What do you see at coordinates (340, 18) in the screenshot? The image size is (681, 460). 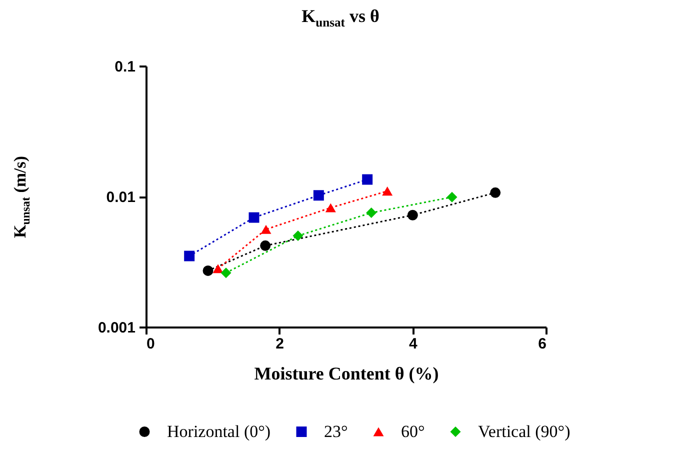 I see `chart-title: K$_{unsat}$ vs θ` at bounding box center [340, 18].